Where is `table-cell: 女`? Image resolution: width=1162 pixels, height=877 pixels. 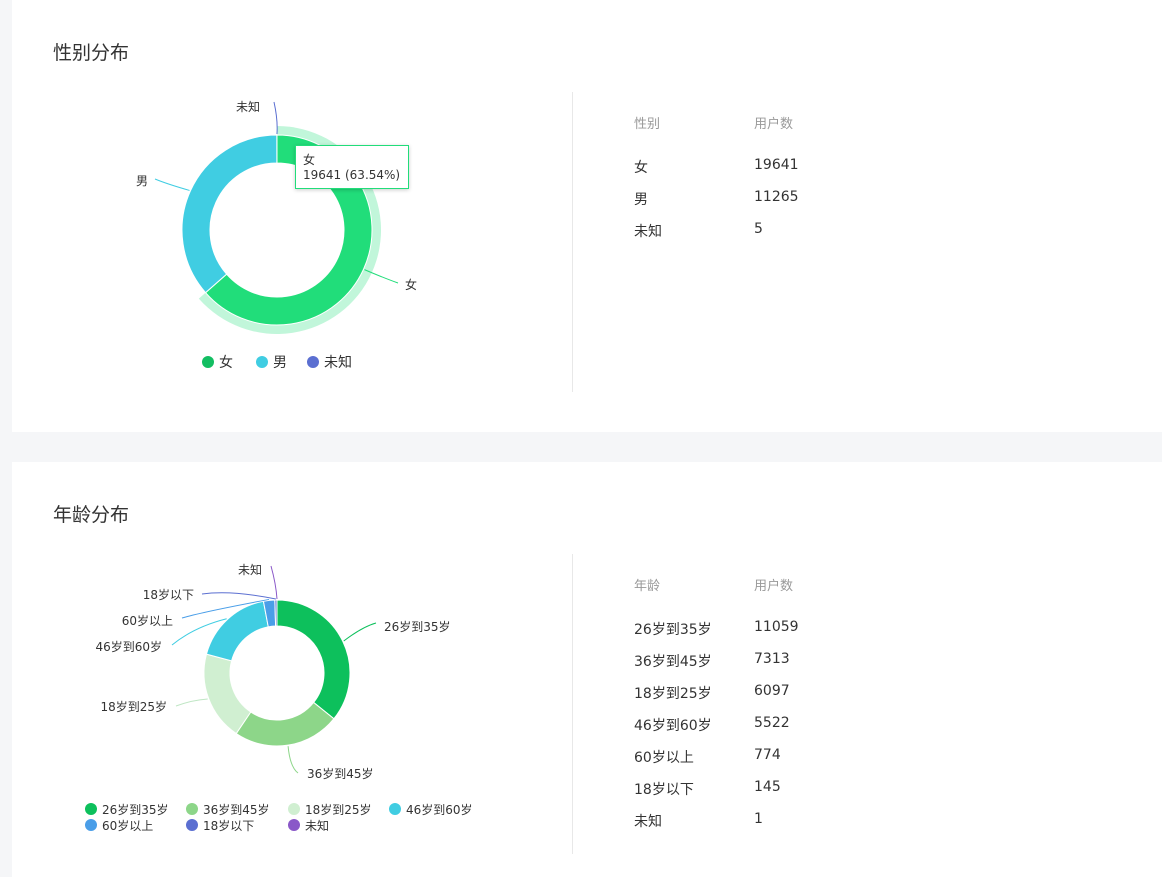
table-cell: 女 is located at coordinates (641, 168).